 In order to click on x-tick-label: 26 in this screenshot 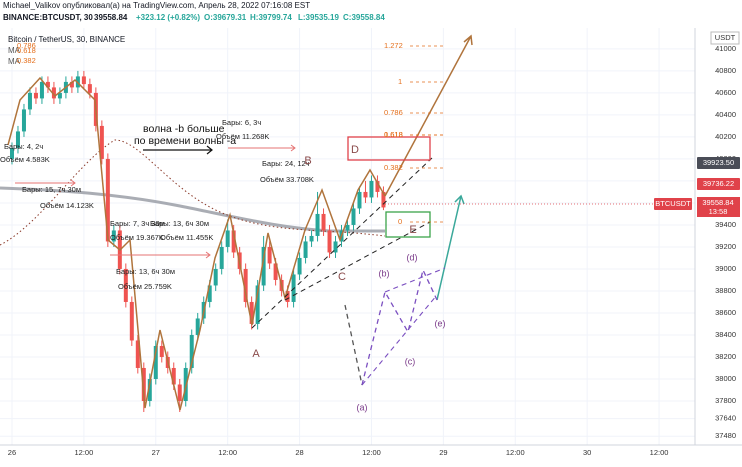, I will do `click(12, 452)`.